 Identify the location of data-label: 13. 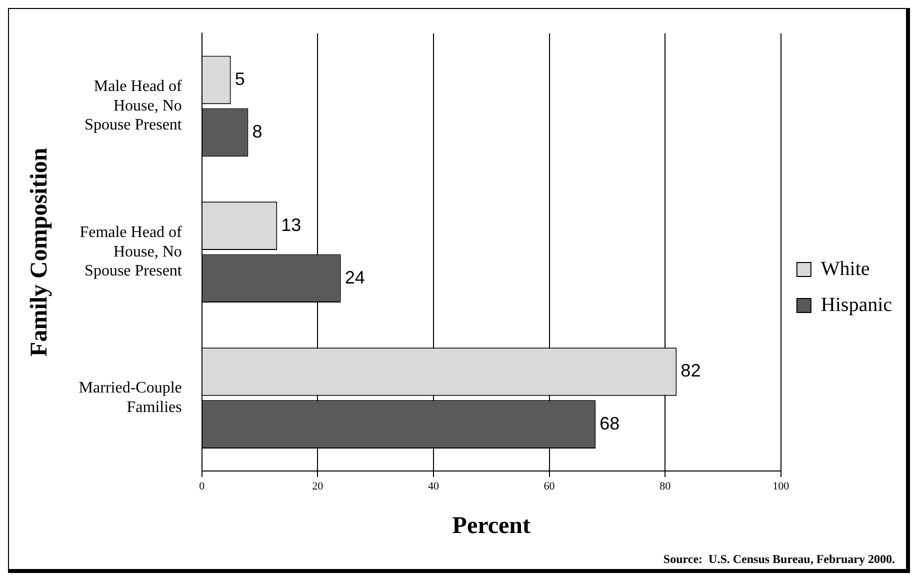
(291, 224).